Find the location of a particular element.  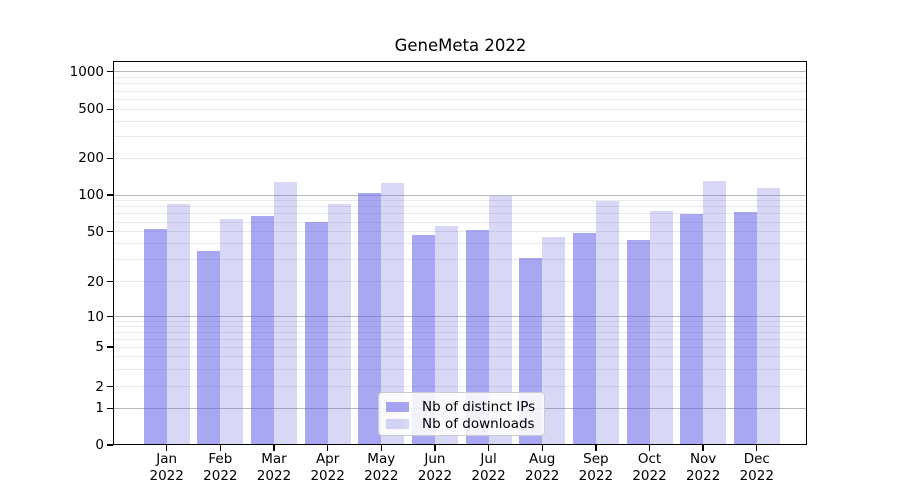

x-tick-month: May is located at coordinates (381, 459).